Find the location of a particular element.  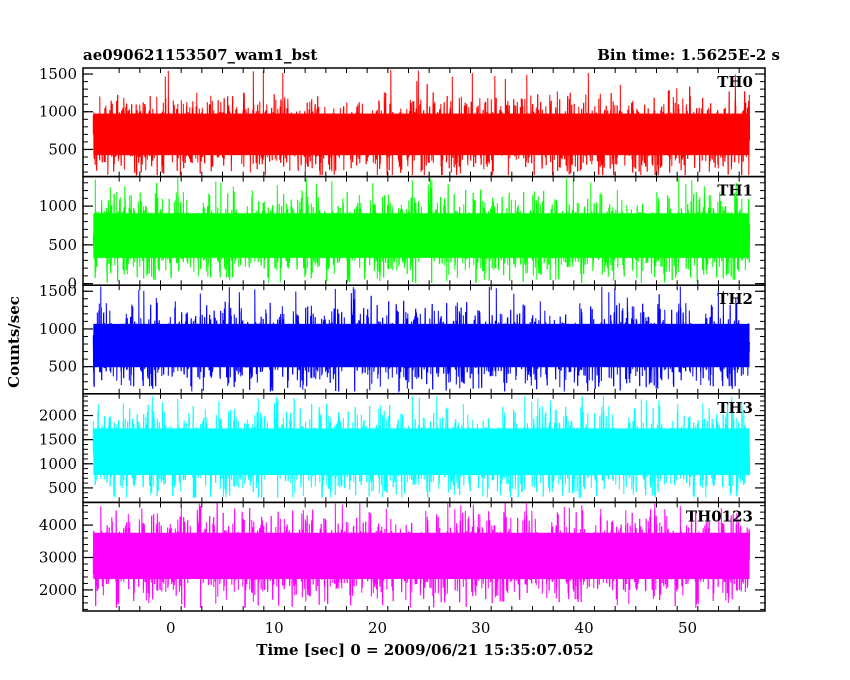

panel-label-th0123: TH0123 is located at coordinates (719, 516).